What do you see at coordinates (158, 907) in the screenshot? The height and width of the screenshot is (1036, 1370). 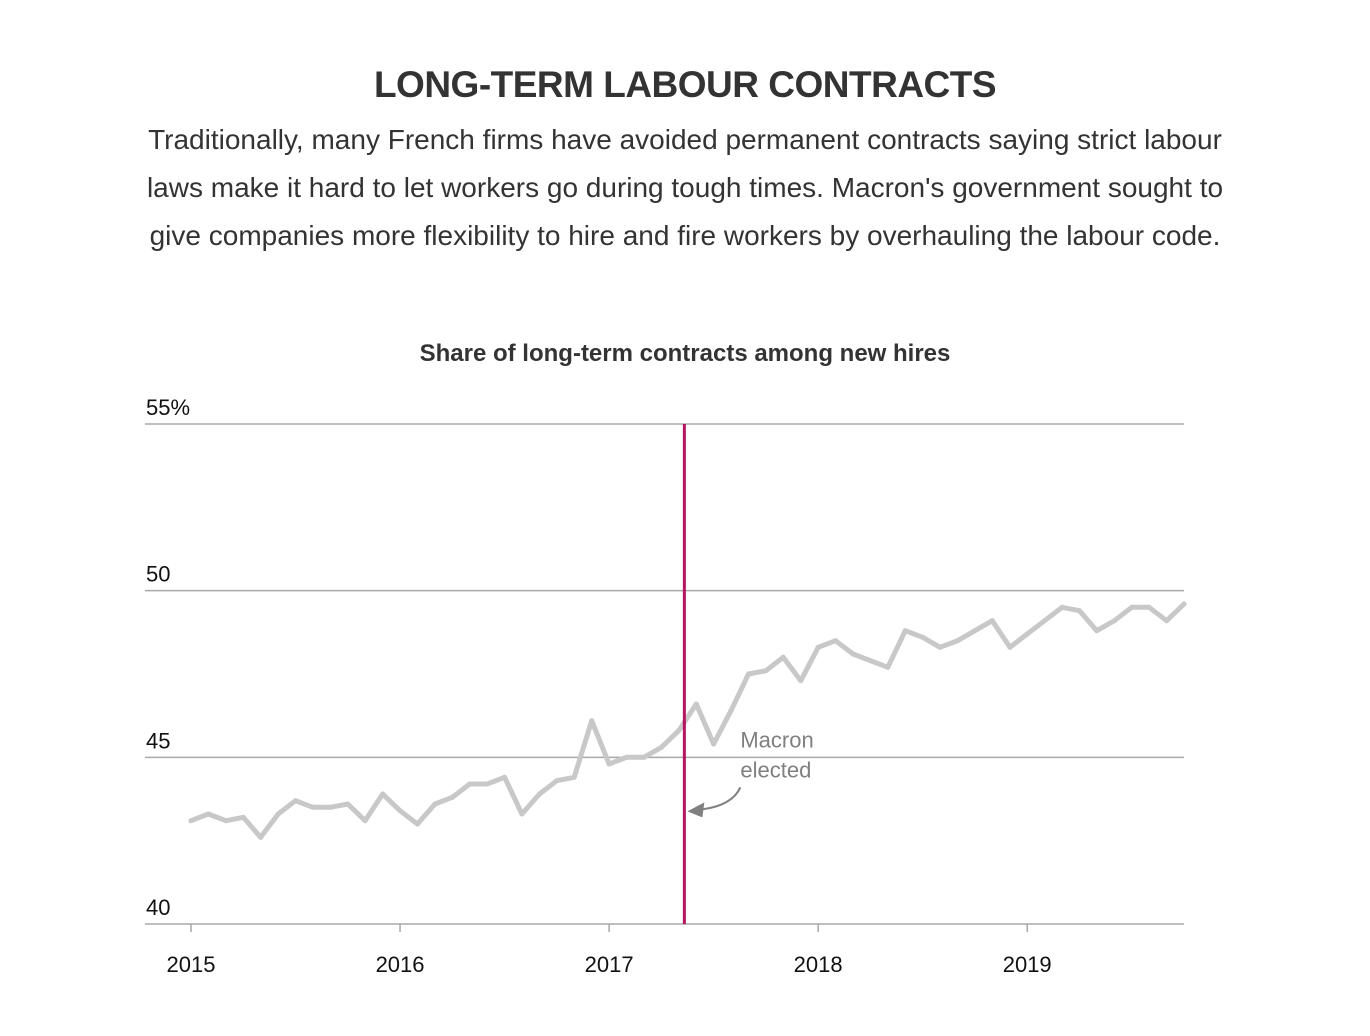 I see `y-tick-label: 40` at bounding box center [158, 907].